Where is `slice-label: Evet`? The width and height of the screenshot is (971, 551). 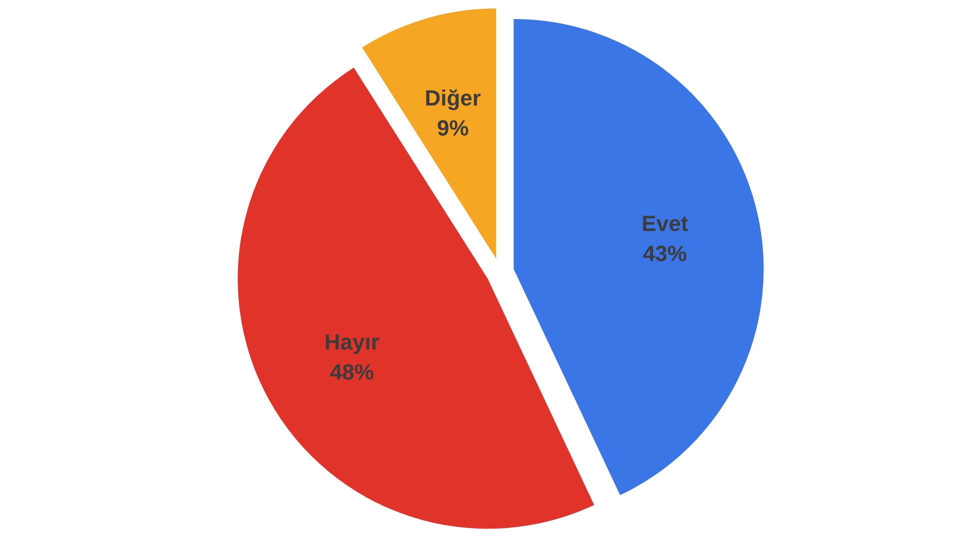
slice-label: Evet is located at coordinates (665, 223).